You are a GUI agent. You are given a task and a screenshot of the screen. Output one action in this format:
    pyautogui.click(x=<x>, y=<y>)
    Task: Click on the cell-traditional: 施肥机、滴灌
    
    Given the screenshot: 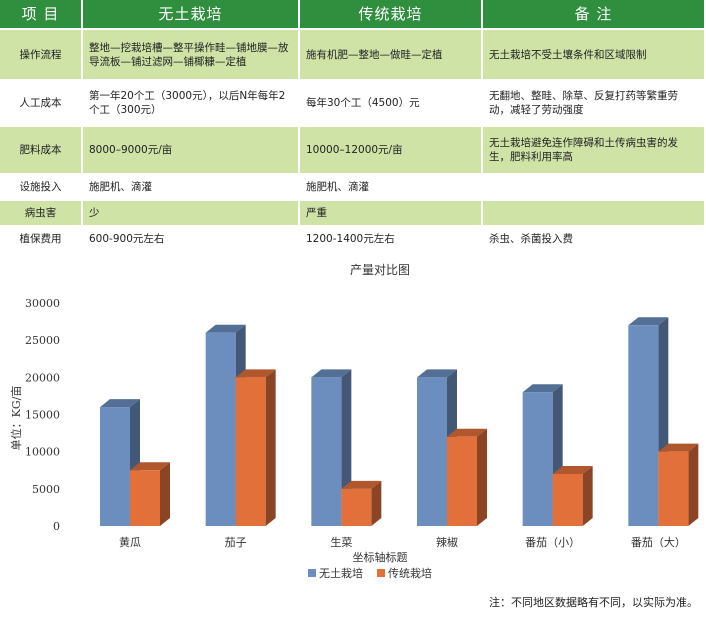 What is the action you would take?
    pyautogui.click(x=391, y=188)
    